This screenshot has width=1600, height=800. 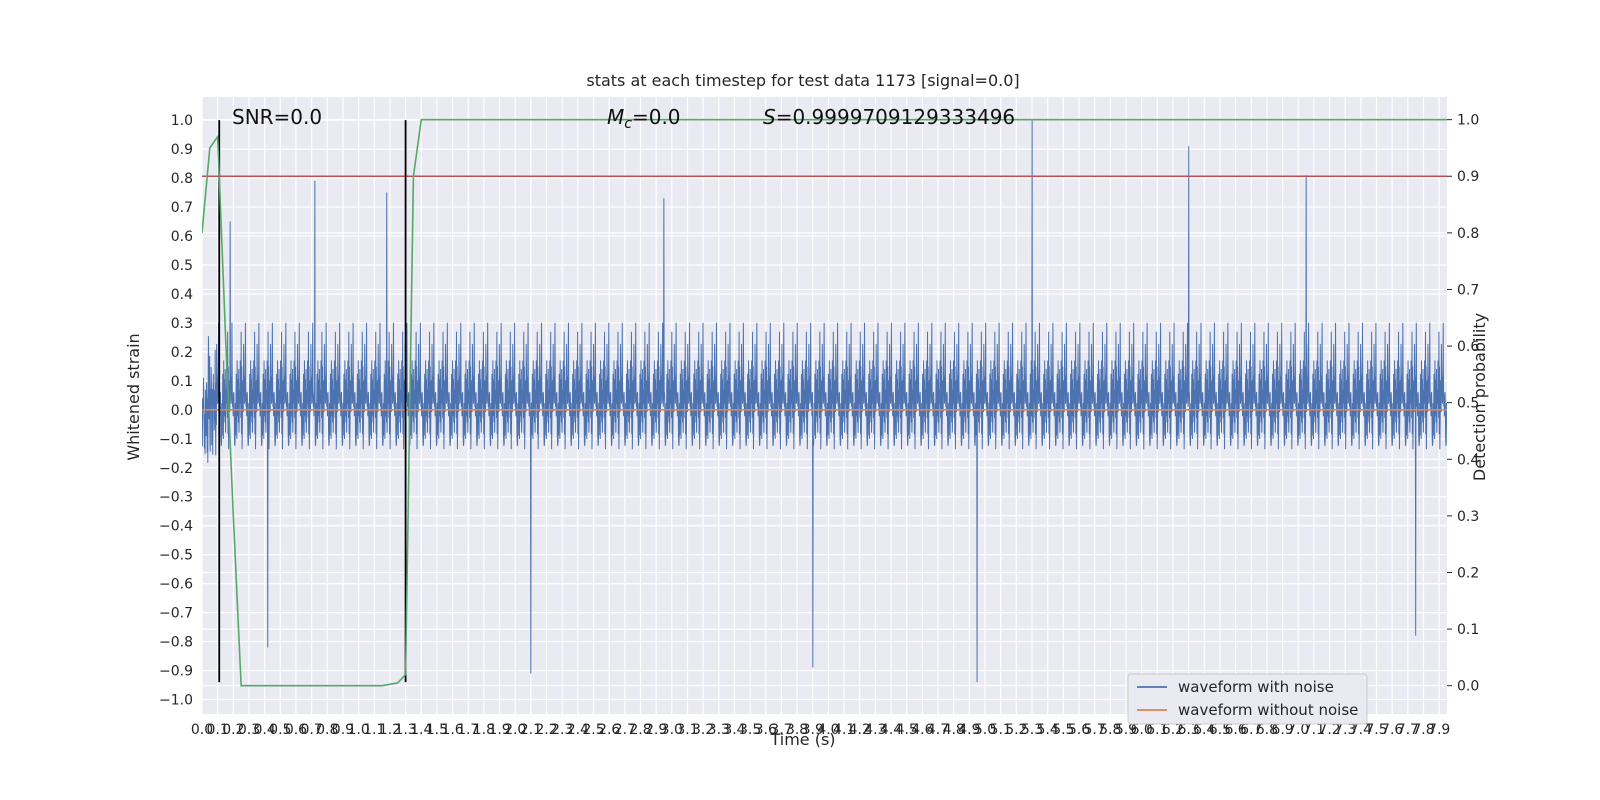 I want to click on x-tick-label: 5.1, so click(x=1001, y=730).